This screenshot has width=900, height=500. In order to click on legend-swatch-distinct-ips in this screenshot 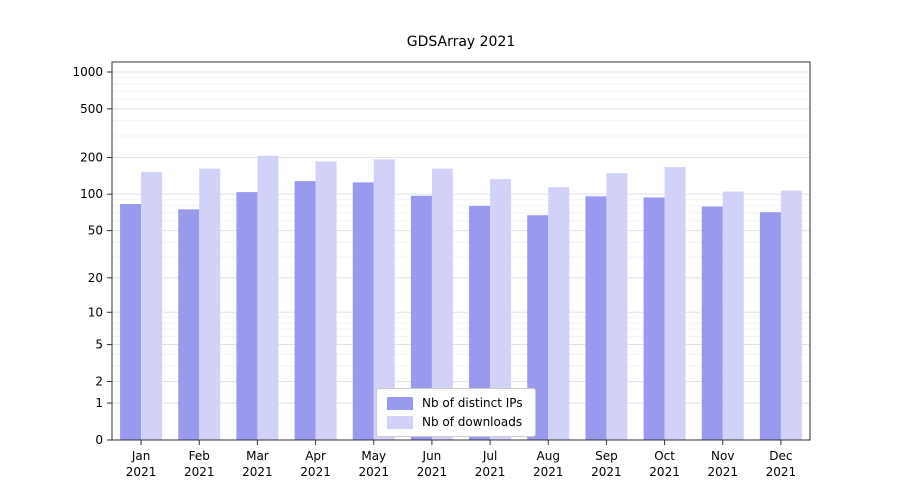, I will do `click(400, 403)`.